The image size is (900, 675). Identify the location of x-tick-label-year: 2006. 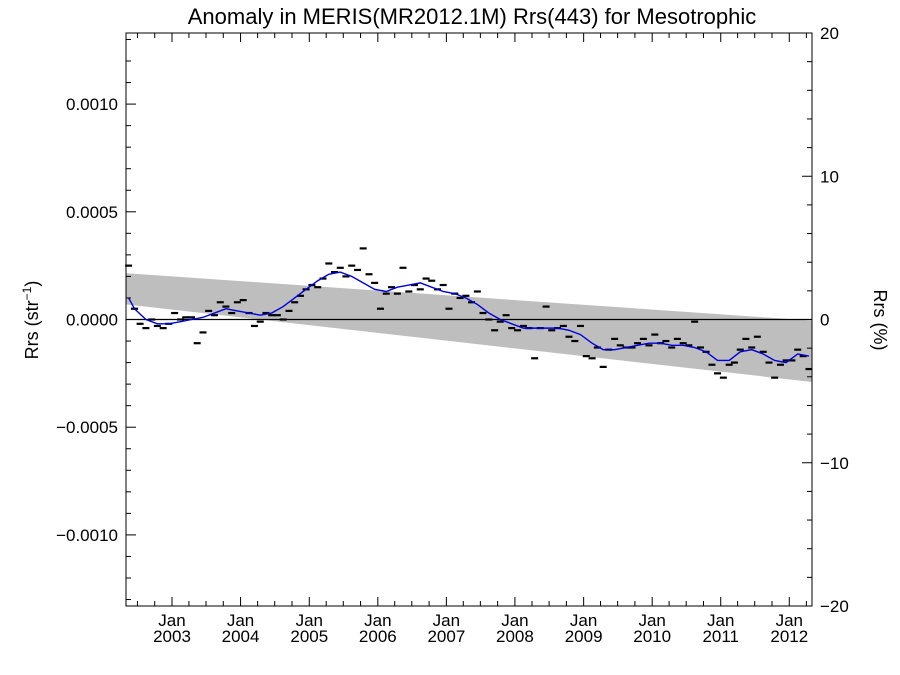
(378, 636).